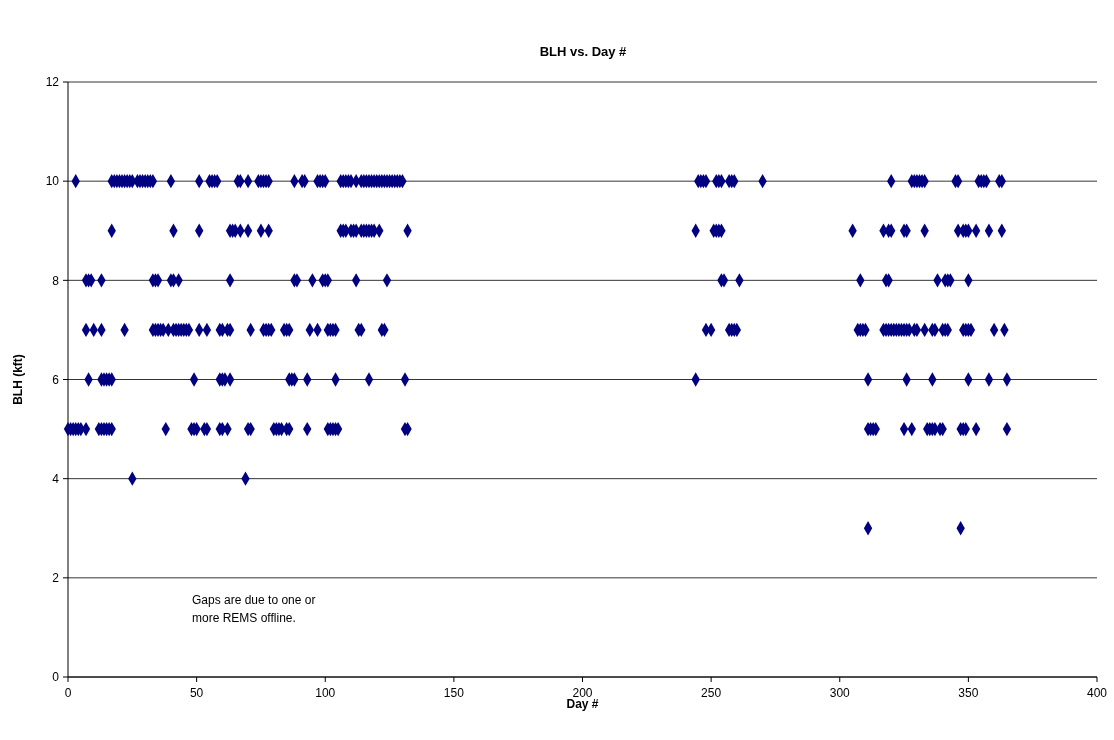  What do you see at coordinates (56, 280) in the screenshot?
I see `y-tick-label: 8` at bounding box center [56, 280].